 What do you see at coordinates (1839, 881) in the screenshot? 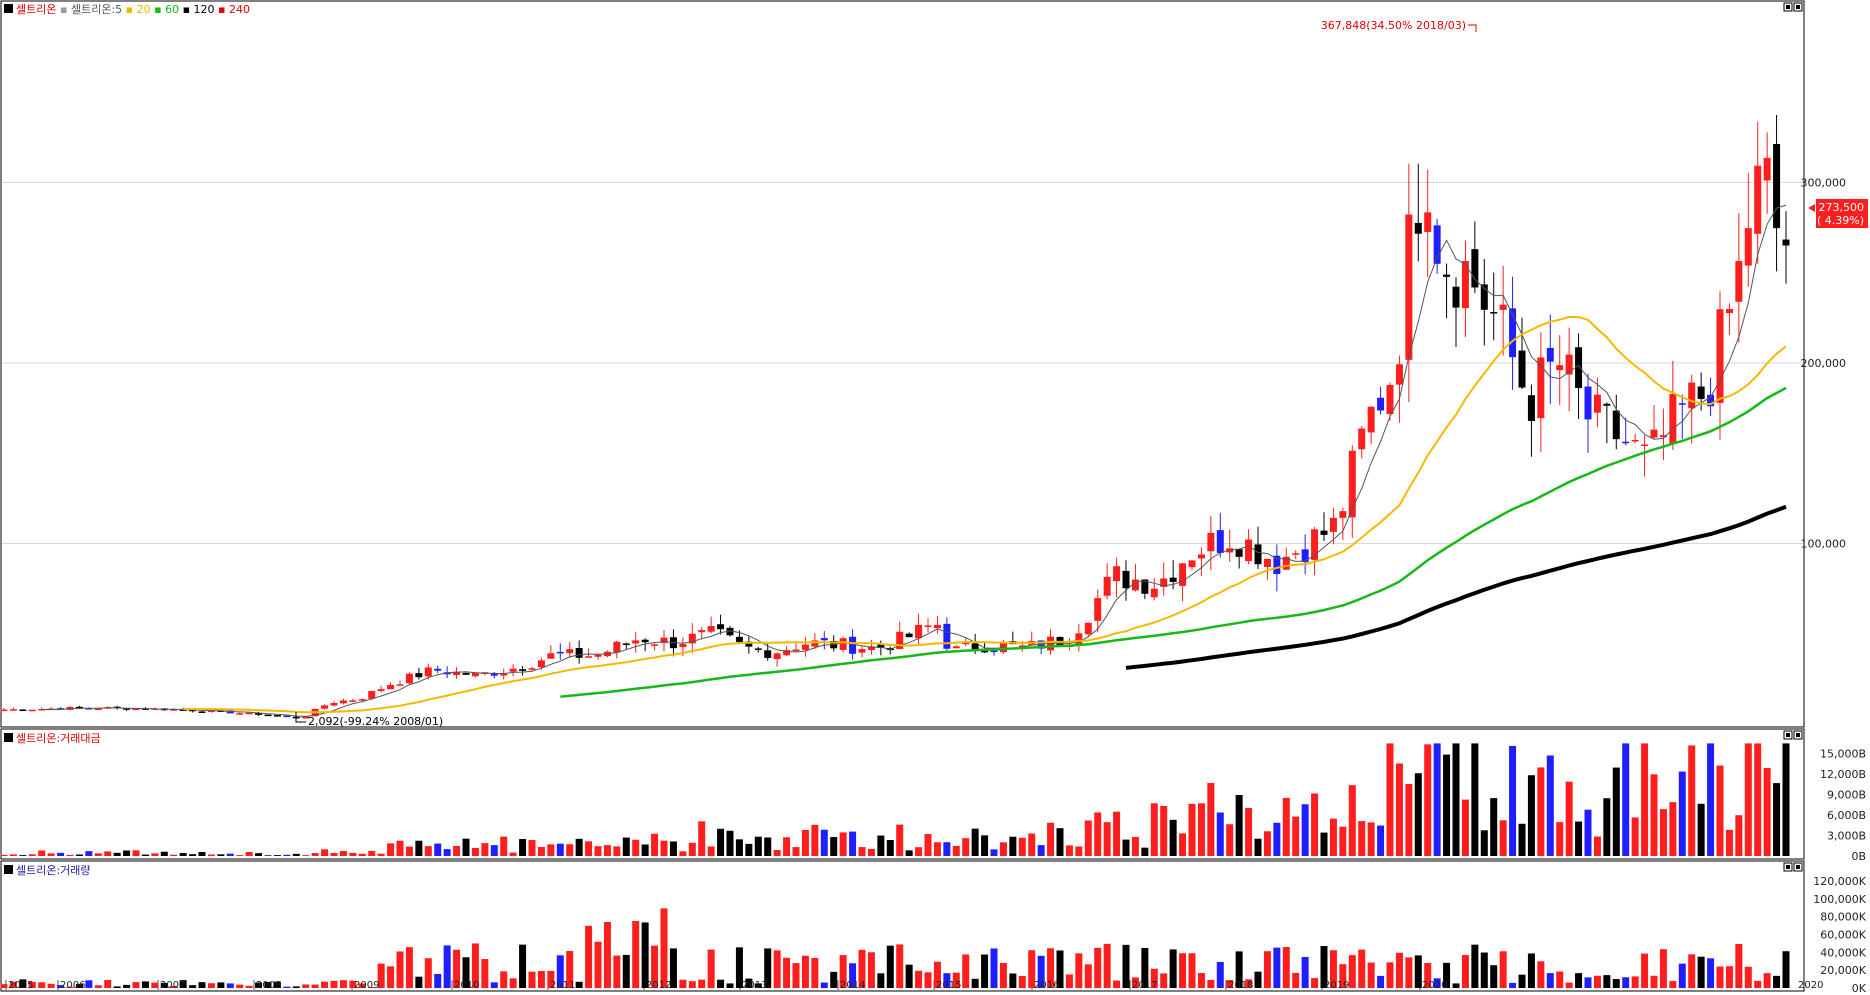
I see `y-tick-label: 120,000K` at bounding box center [1839, 881].